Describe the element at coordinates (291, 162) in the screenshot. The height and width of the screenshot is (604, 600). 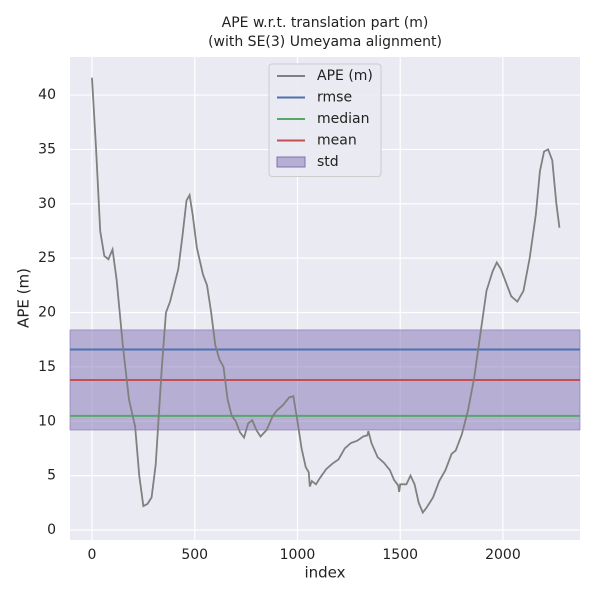
I see `legend-swatch` at that location.